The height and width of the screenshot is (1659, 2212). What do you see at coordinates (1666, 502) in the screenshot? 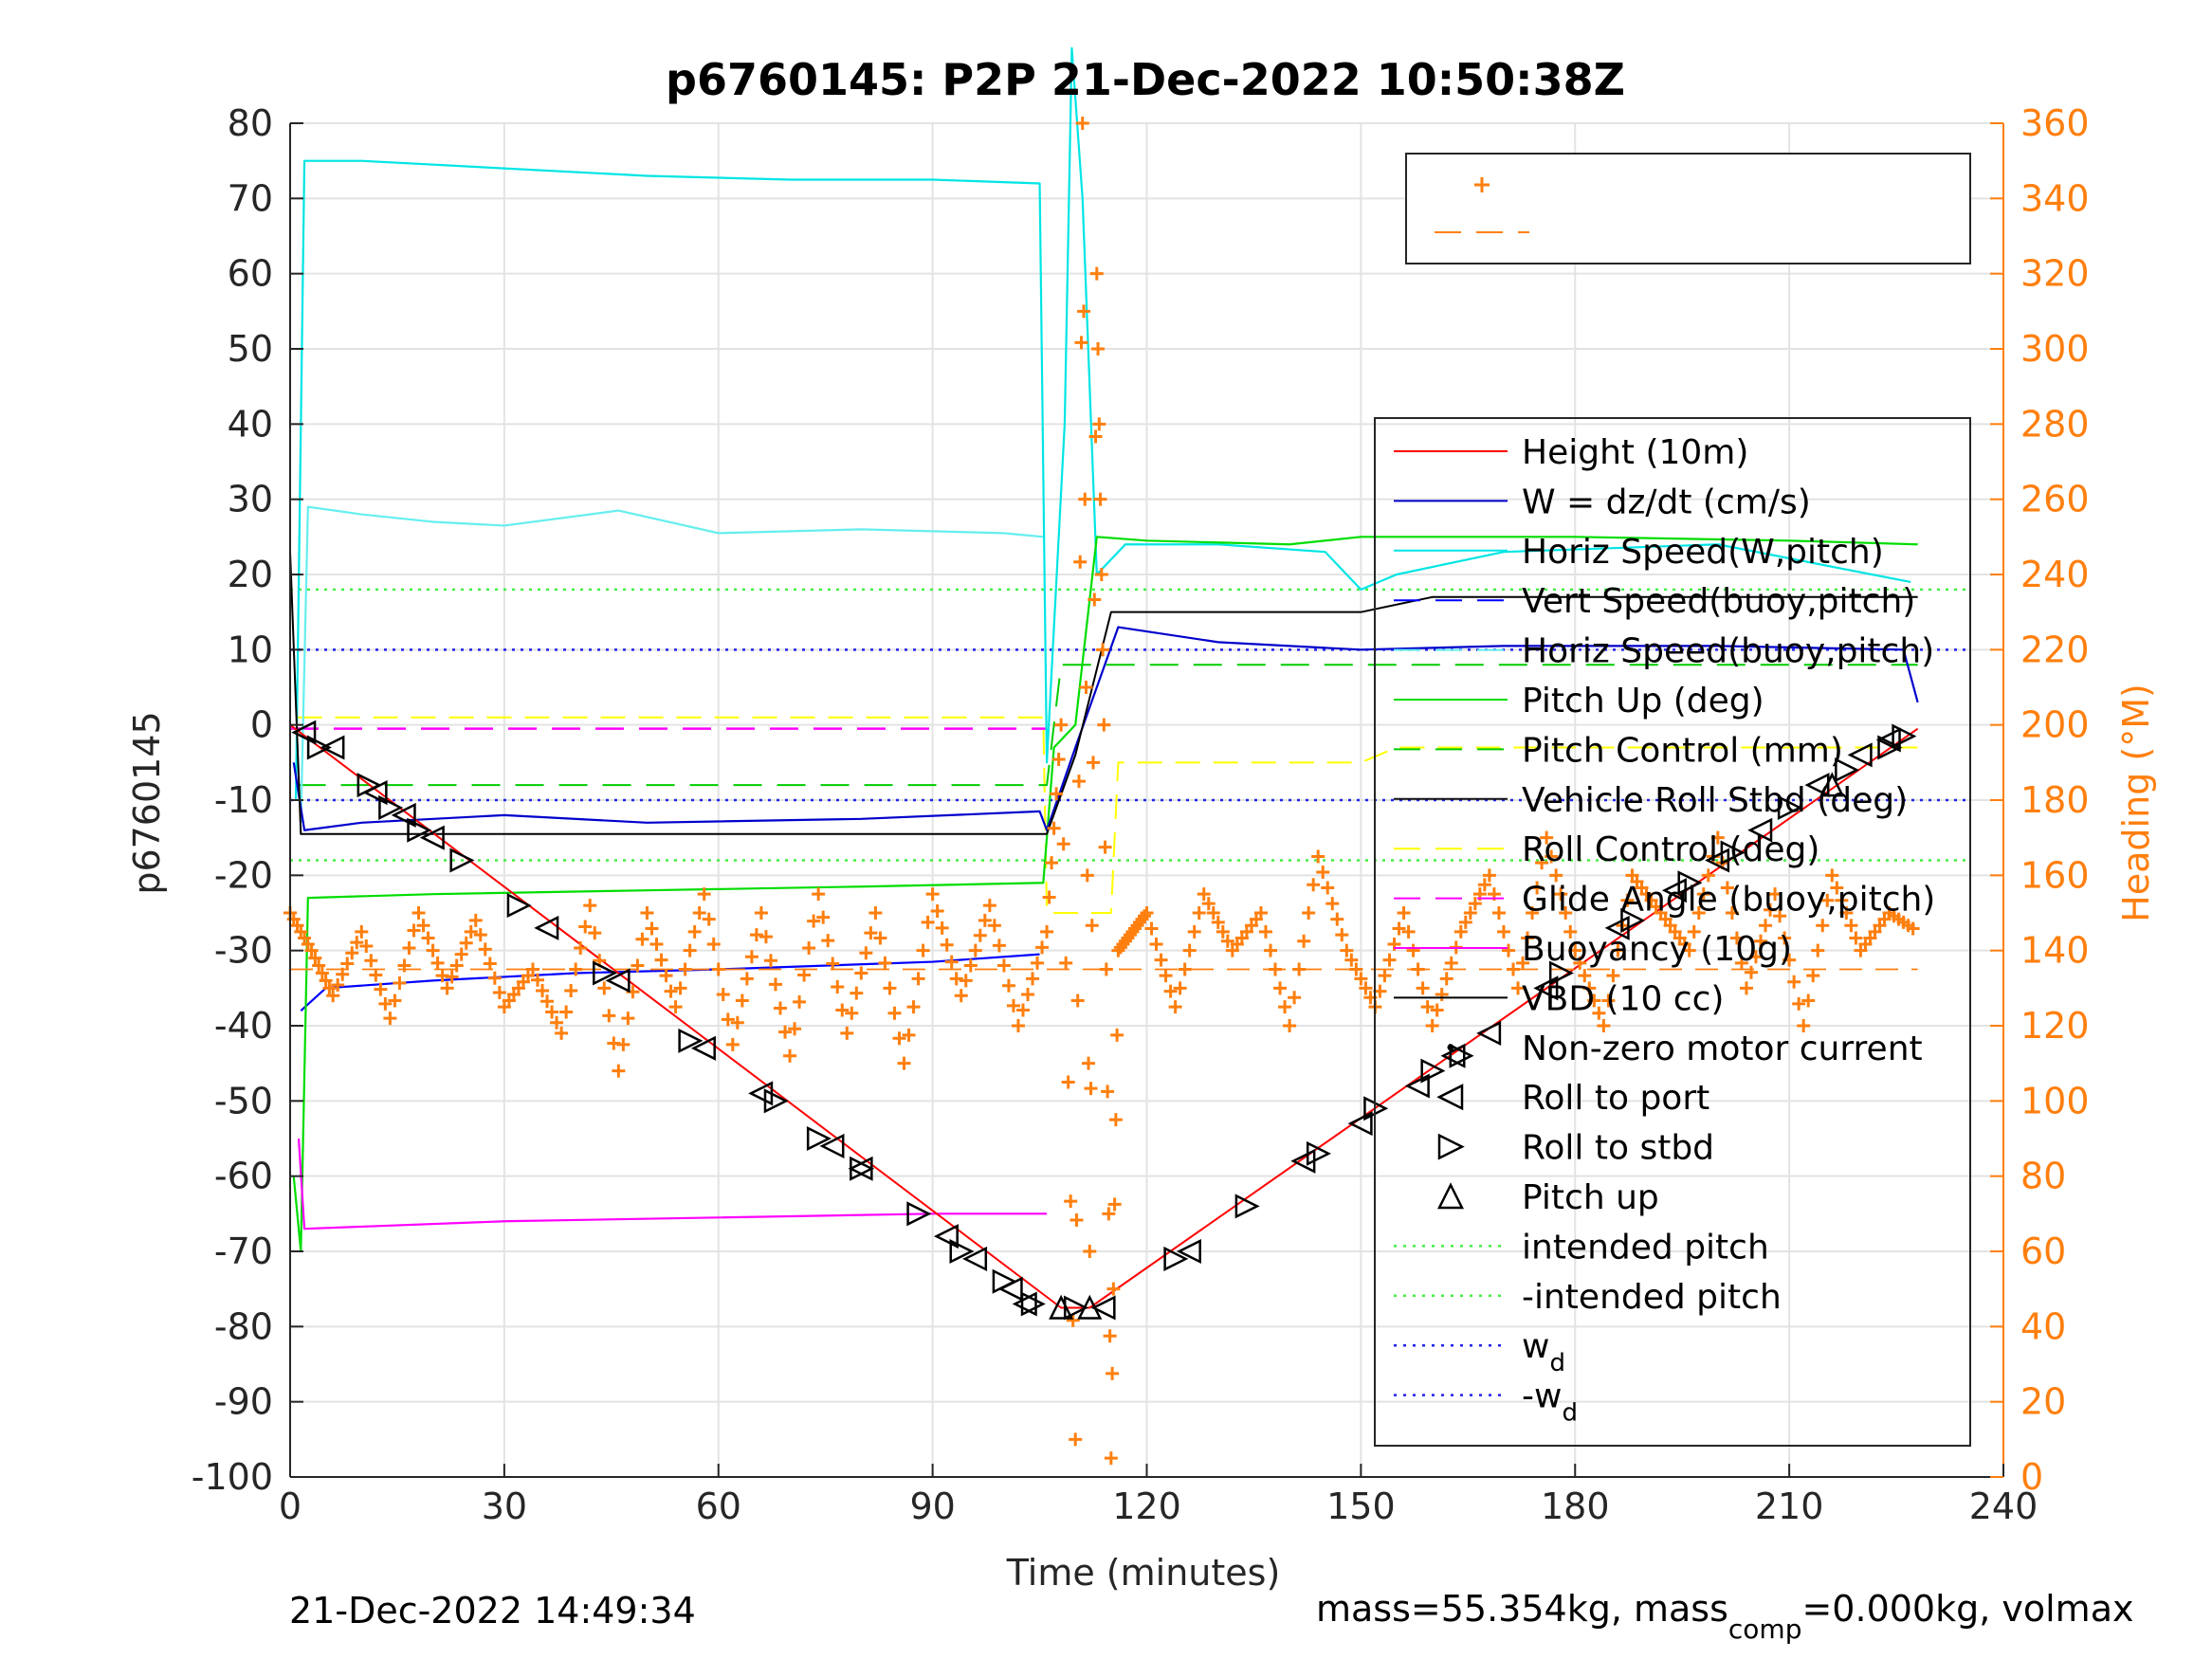
I see `legend-main-label: W = dz/dt (cm/s)` at bounding box center [1666, 502].